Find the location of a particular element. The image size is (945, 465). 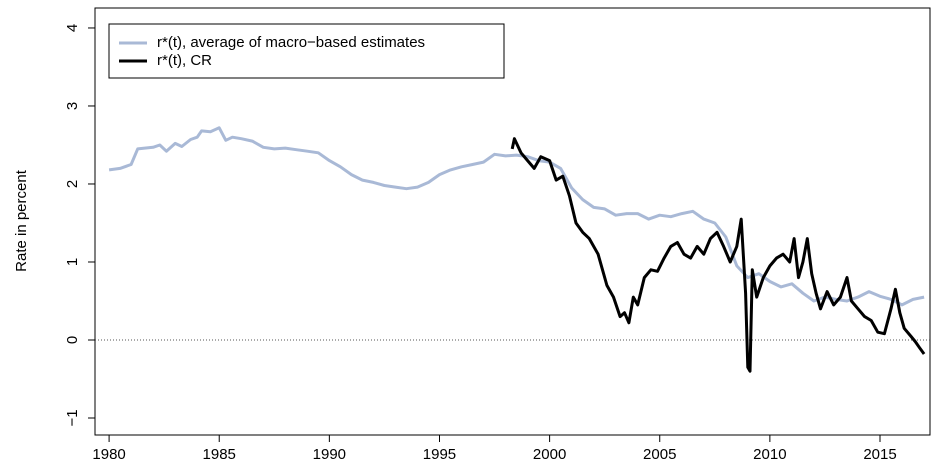

x-tick-label: 2010 is located at coordinates (769, 454).